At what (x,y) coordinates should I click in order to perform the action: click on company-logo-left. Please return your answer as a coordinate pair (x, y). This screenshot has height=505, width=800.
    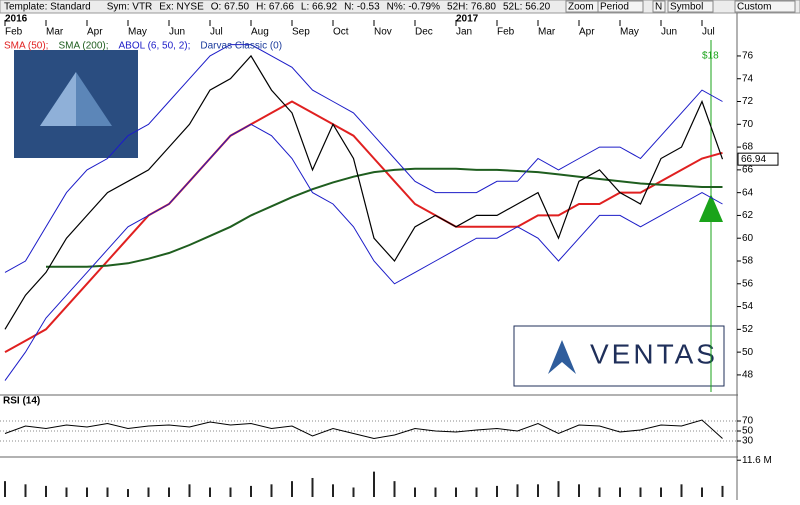
    Looking at the image, I should click on (76, 104).